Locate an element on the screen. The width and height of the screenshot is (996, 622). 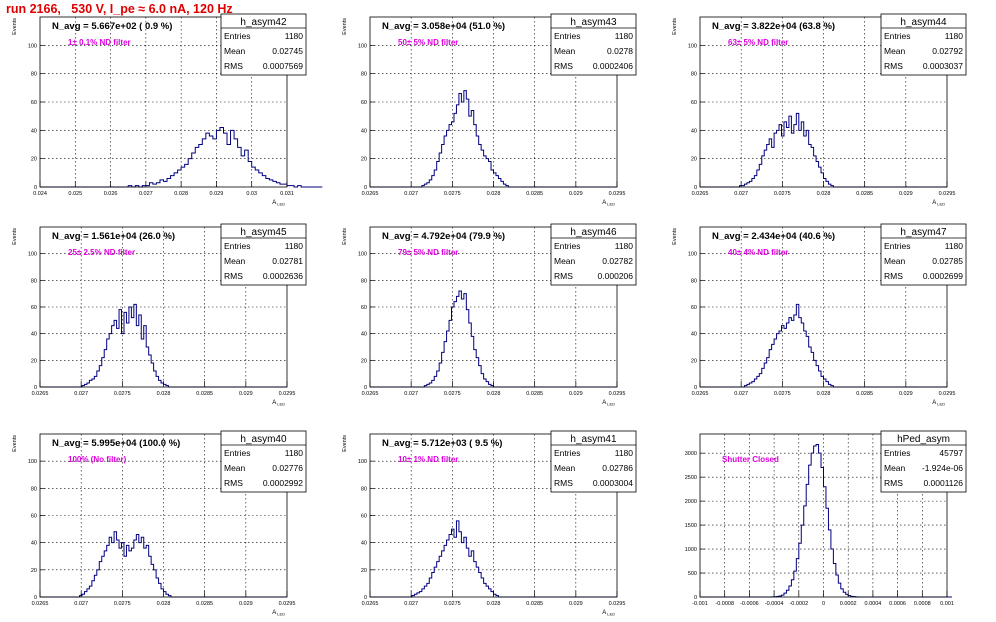
y-tick-label: 500 is located at coordinates (692, 574).